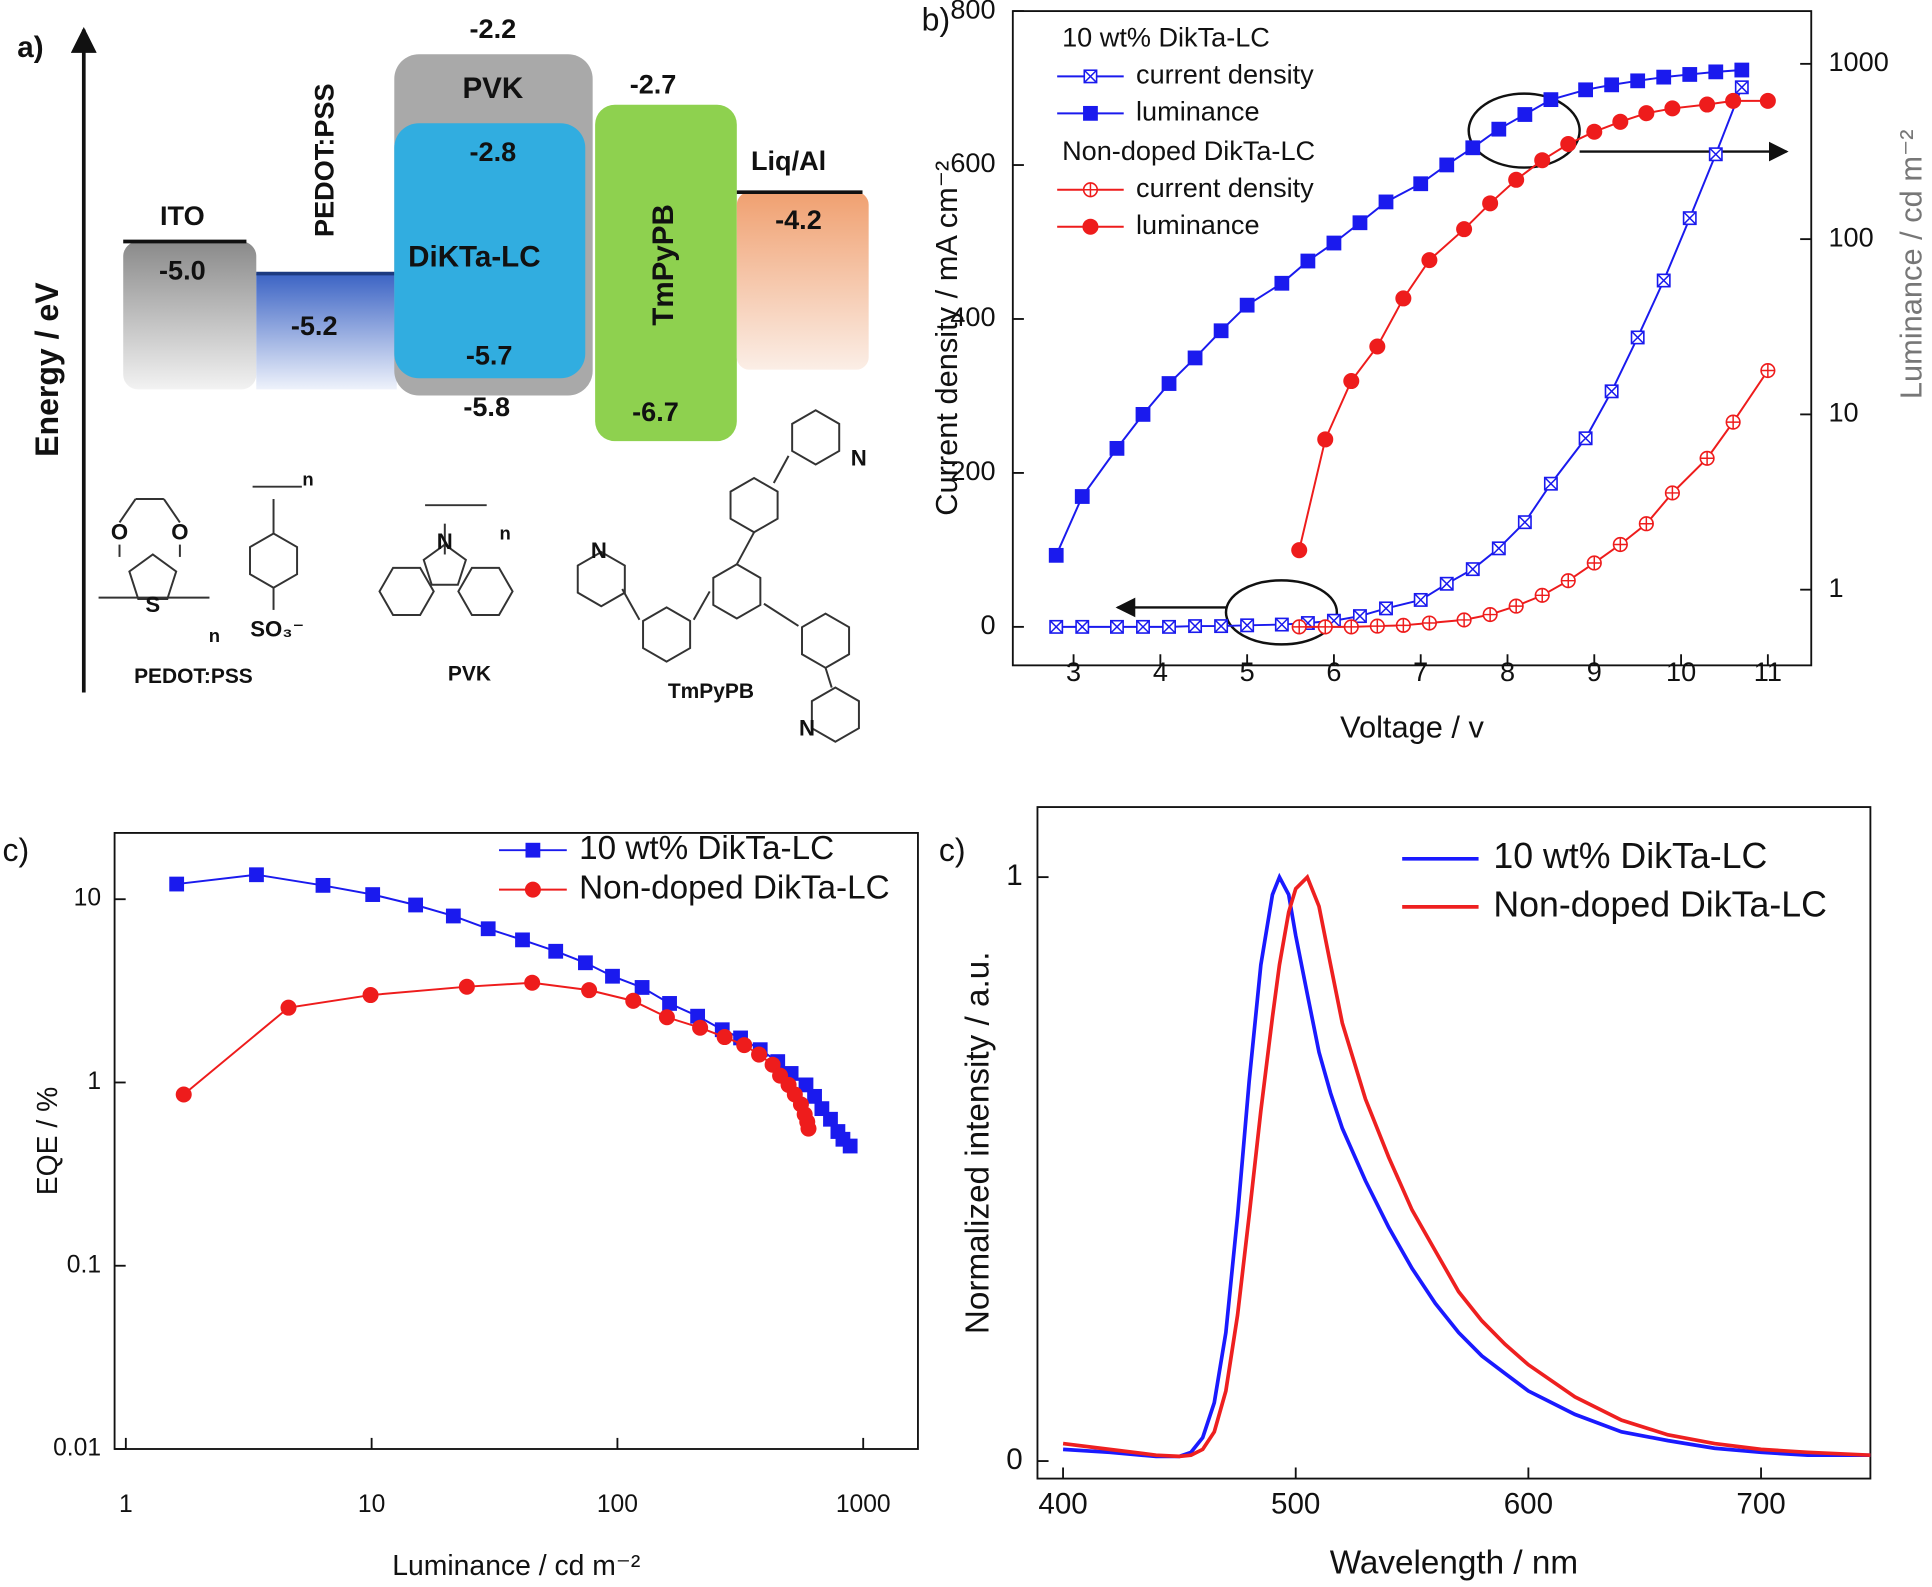 This screenshot has width=1932, height=1587. Describe the element at coordinates (1507, 671) in the screenshot. I see `x-tick-label: 8` at that location.